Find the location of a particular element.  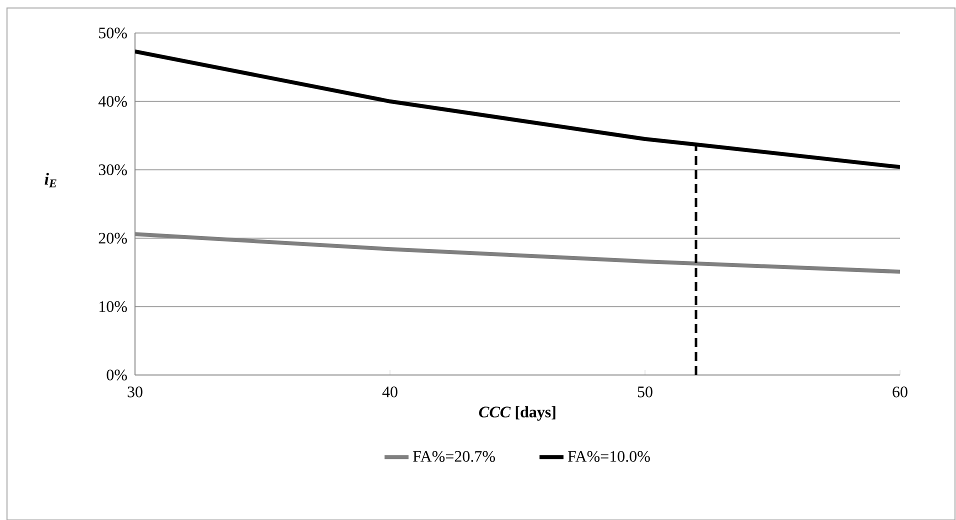

y-tick-label: 50% is located at coordinates (113, 33).